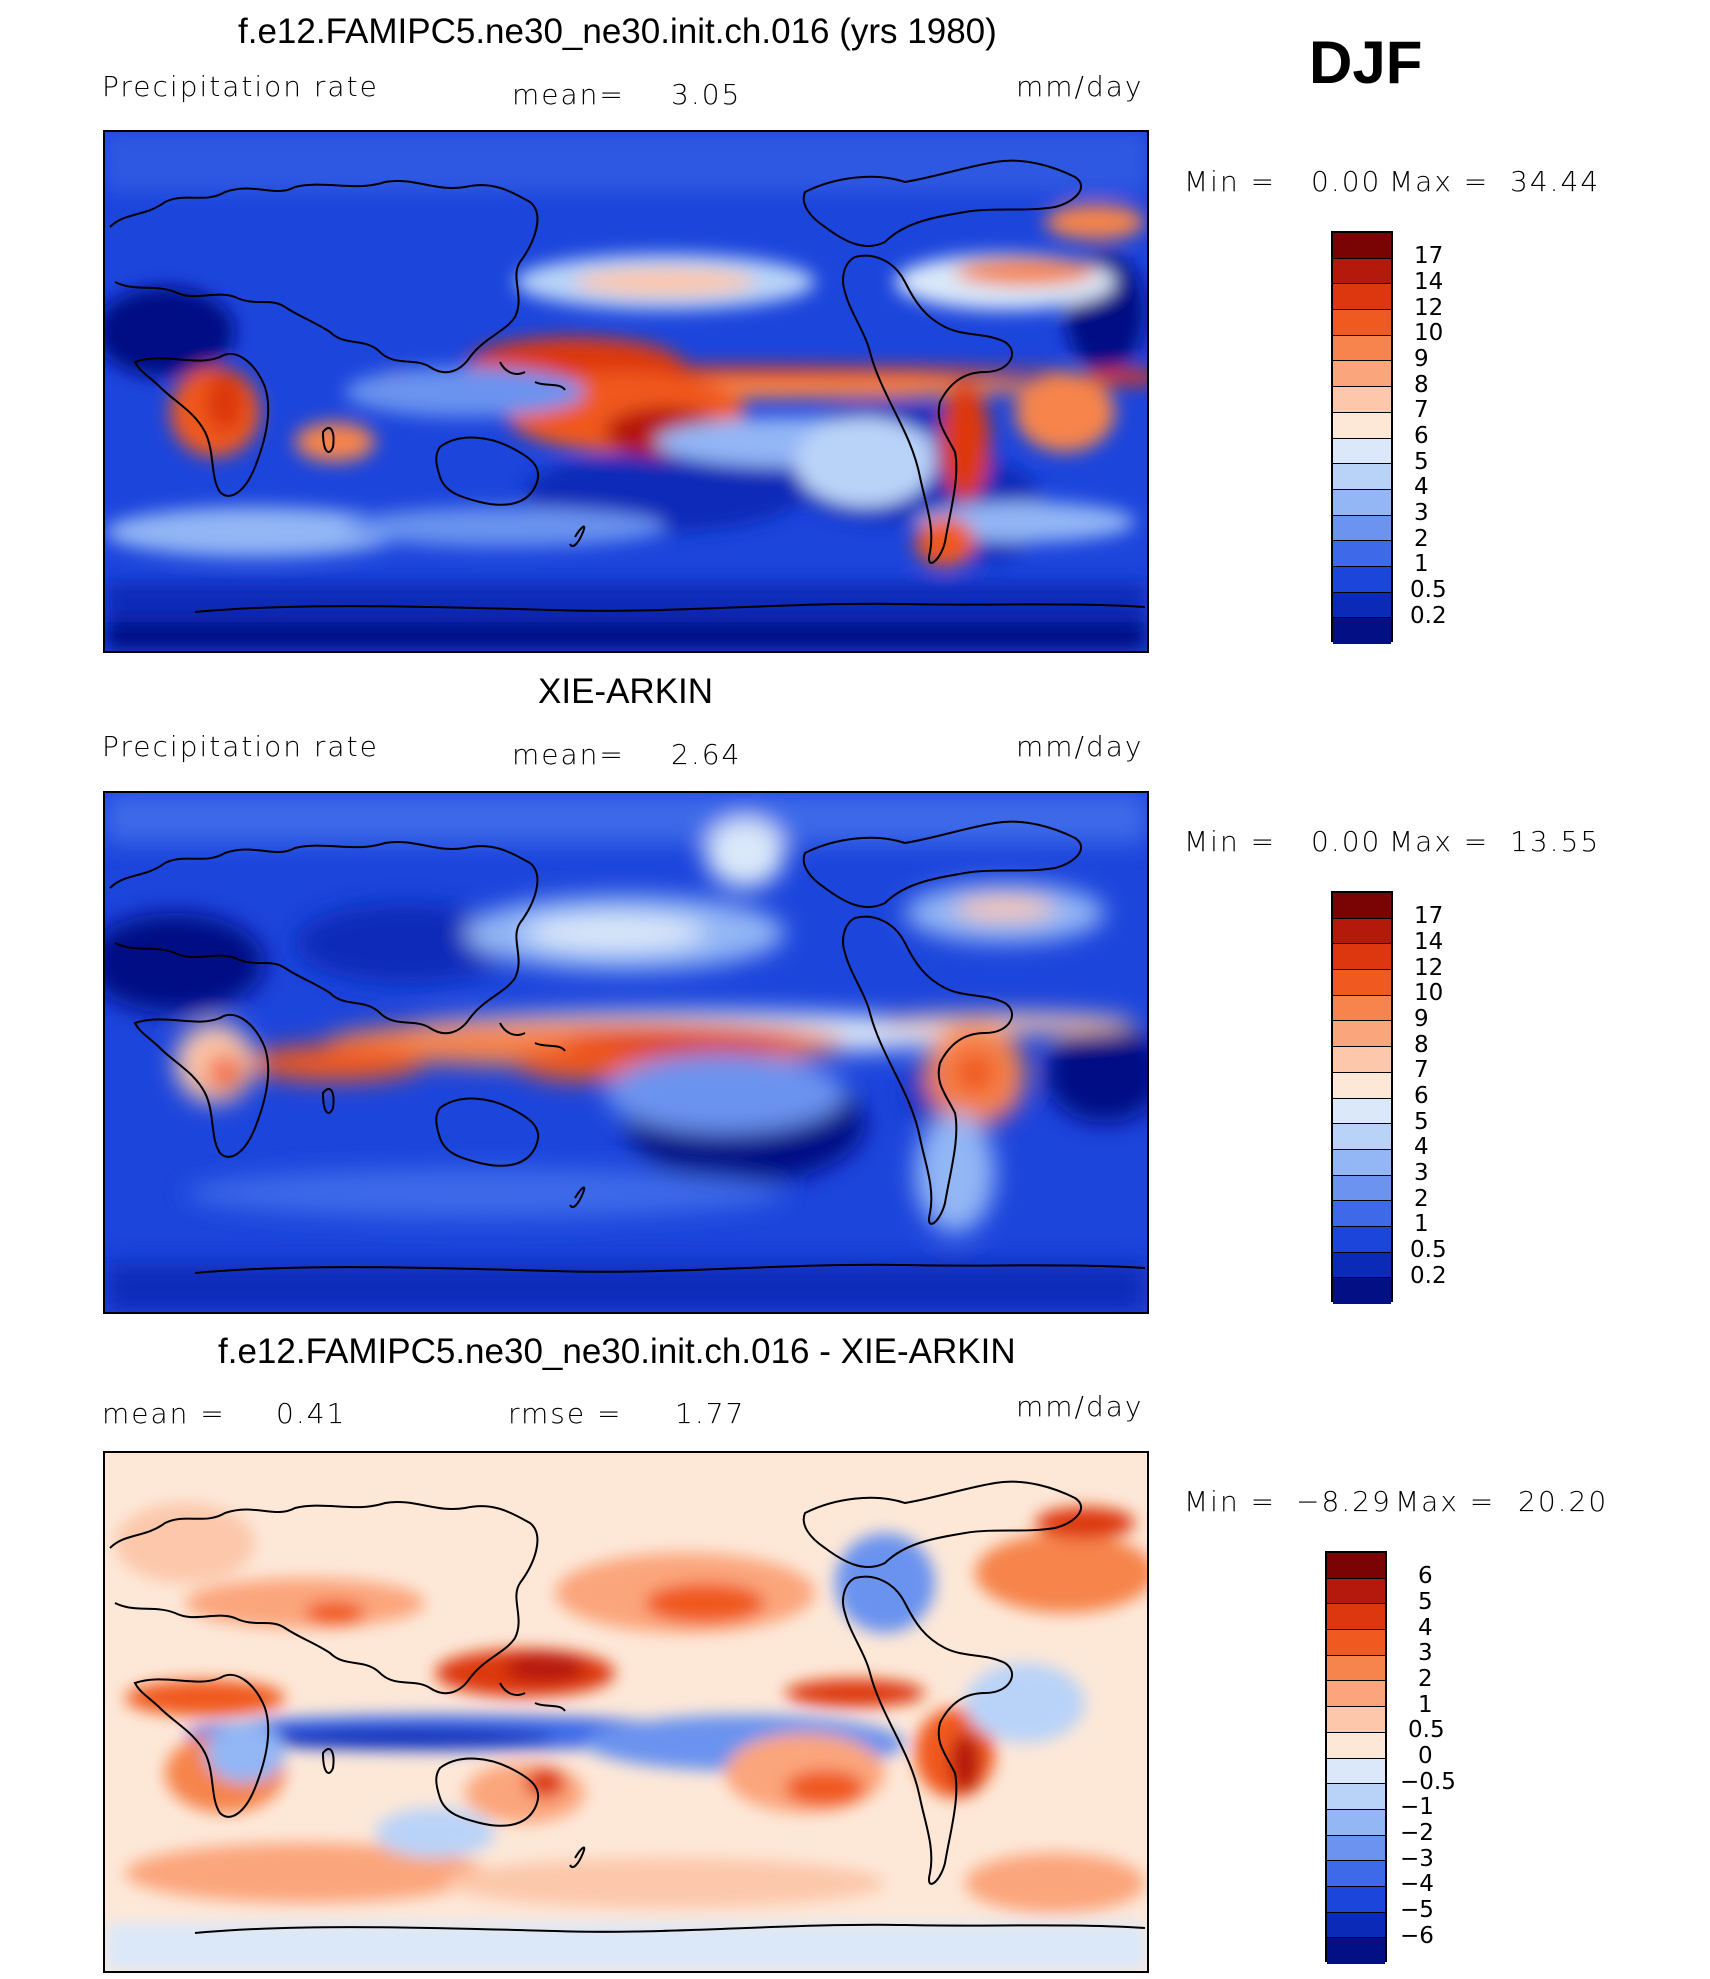  Describe the element at coordinates (1346, 841) in the screenshot. I see `panel-2-min-value: 0.00` at that location.